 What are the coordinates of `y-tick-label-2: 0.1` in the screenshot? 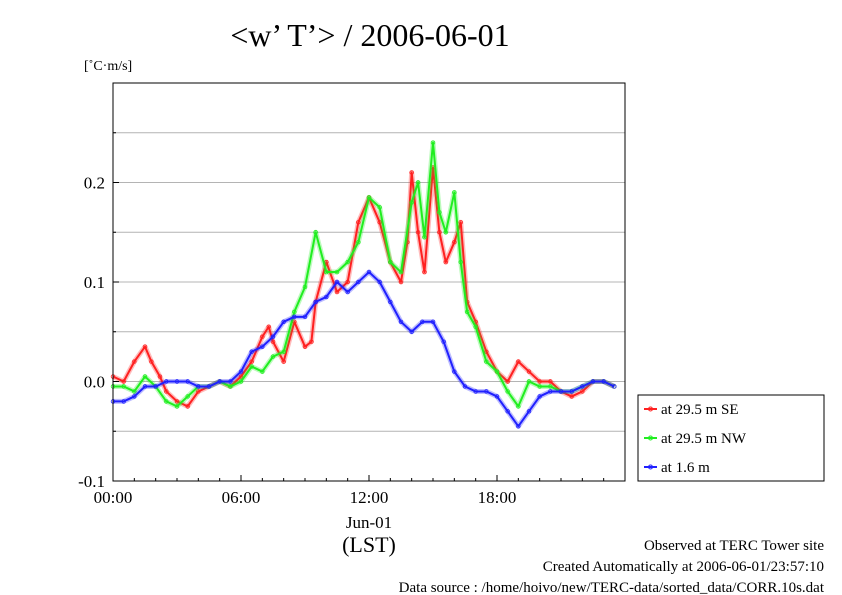 It's located at (94, 282).